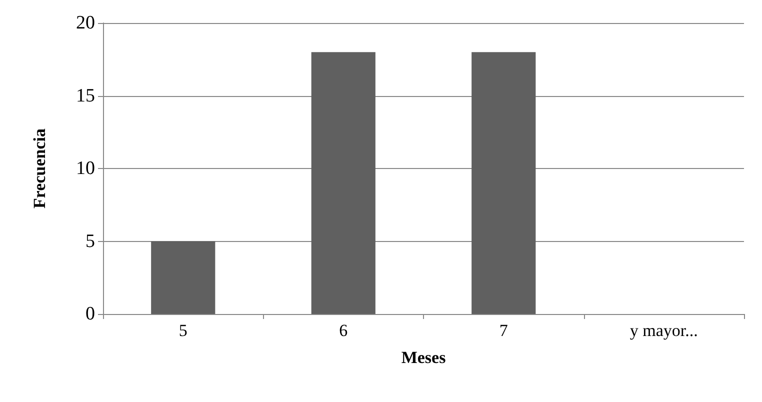 The height and width of the screenshot is (402, 762). I want to click on x-axis-title: Meses, so click(423, 357).